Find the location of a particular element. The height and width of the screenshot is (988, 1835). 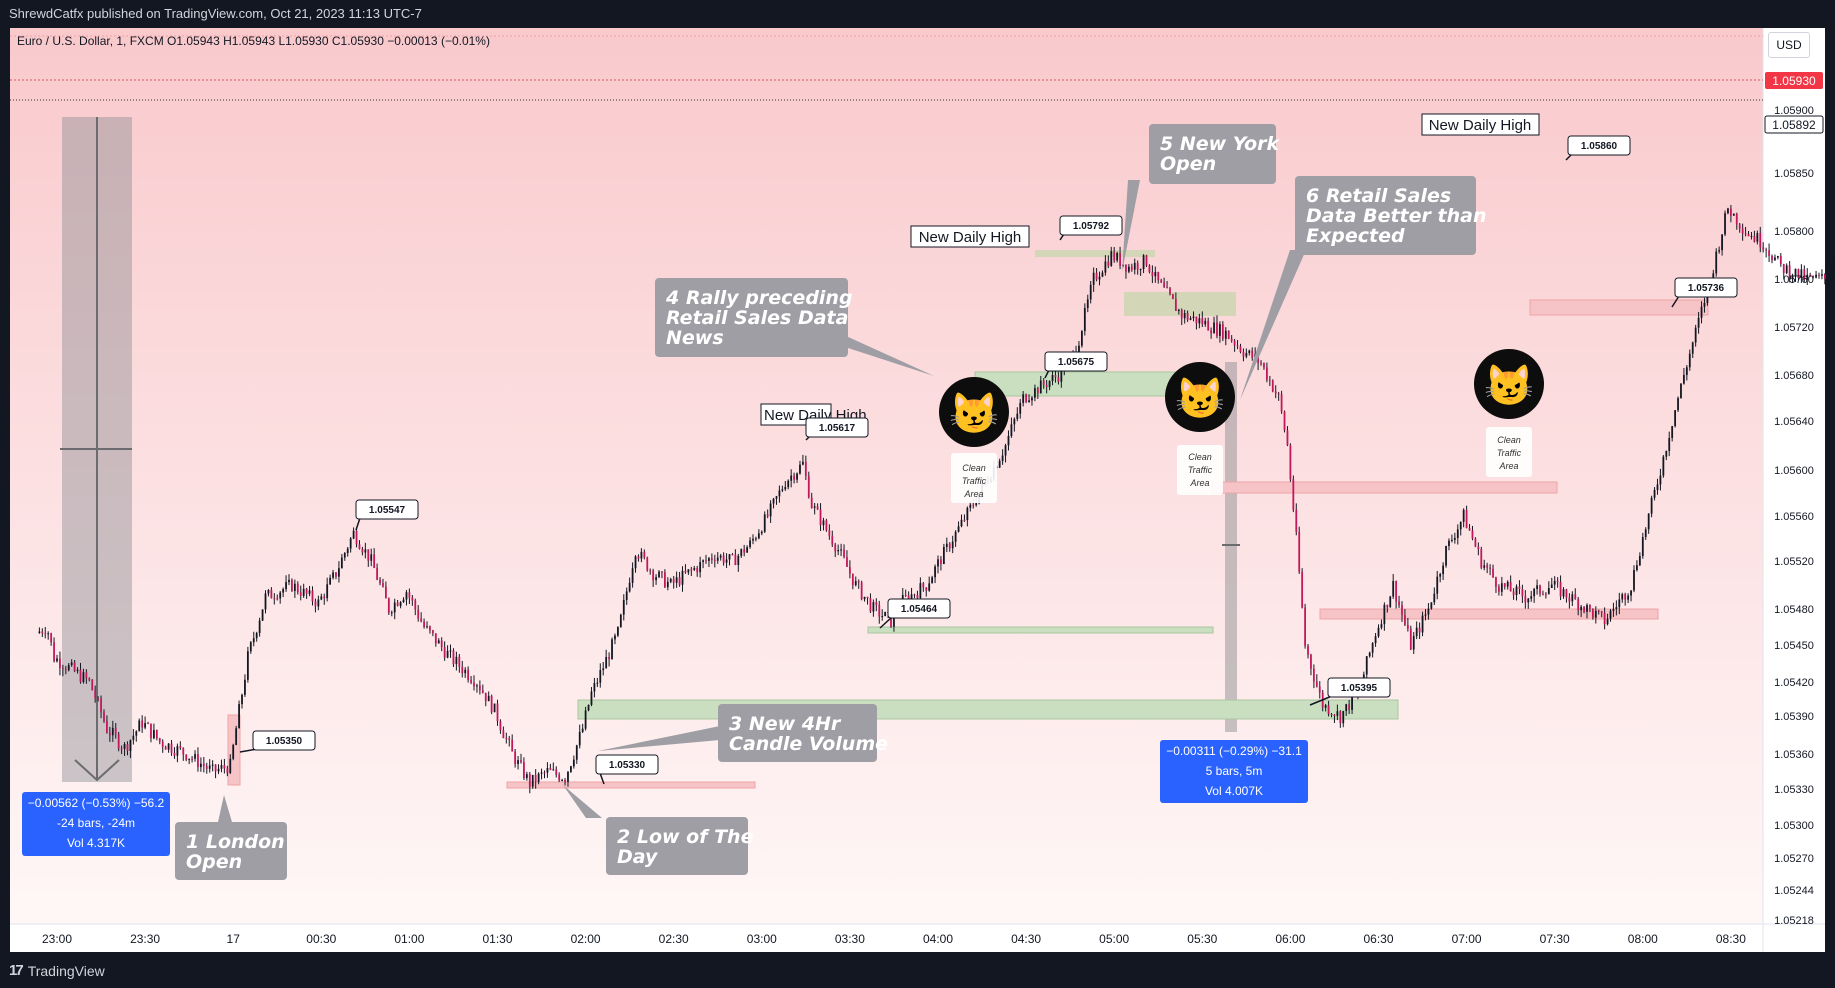

time-tick-label: 03:30 is located at coordinates (850, 939).